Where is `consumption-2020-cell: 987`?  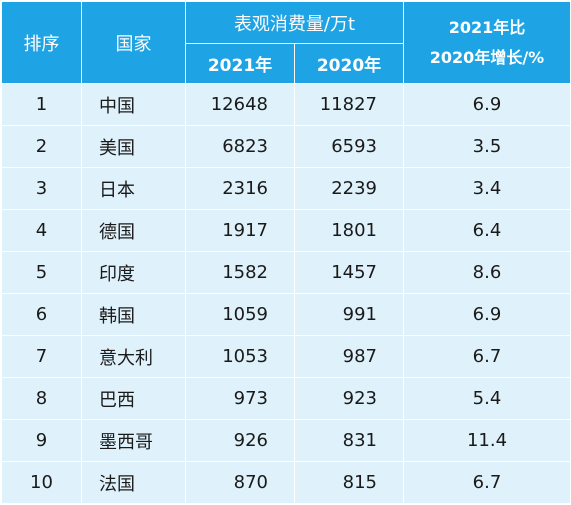 consumption-2020-cell: 987 is located at coordinates (349, 356).